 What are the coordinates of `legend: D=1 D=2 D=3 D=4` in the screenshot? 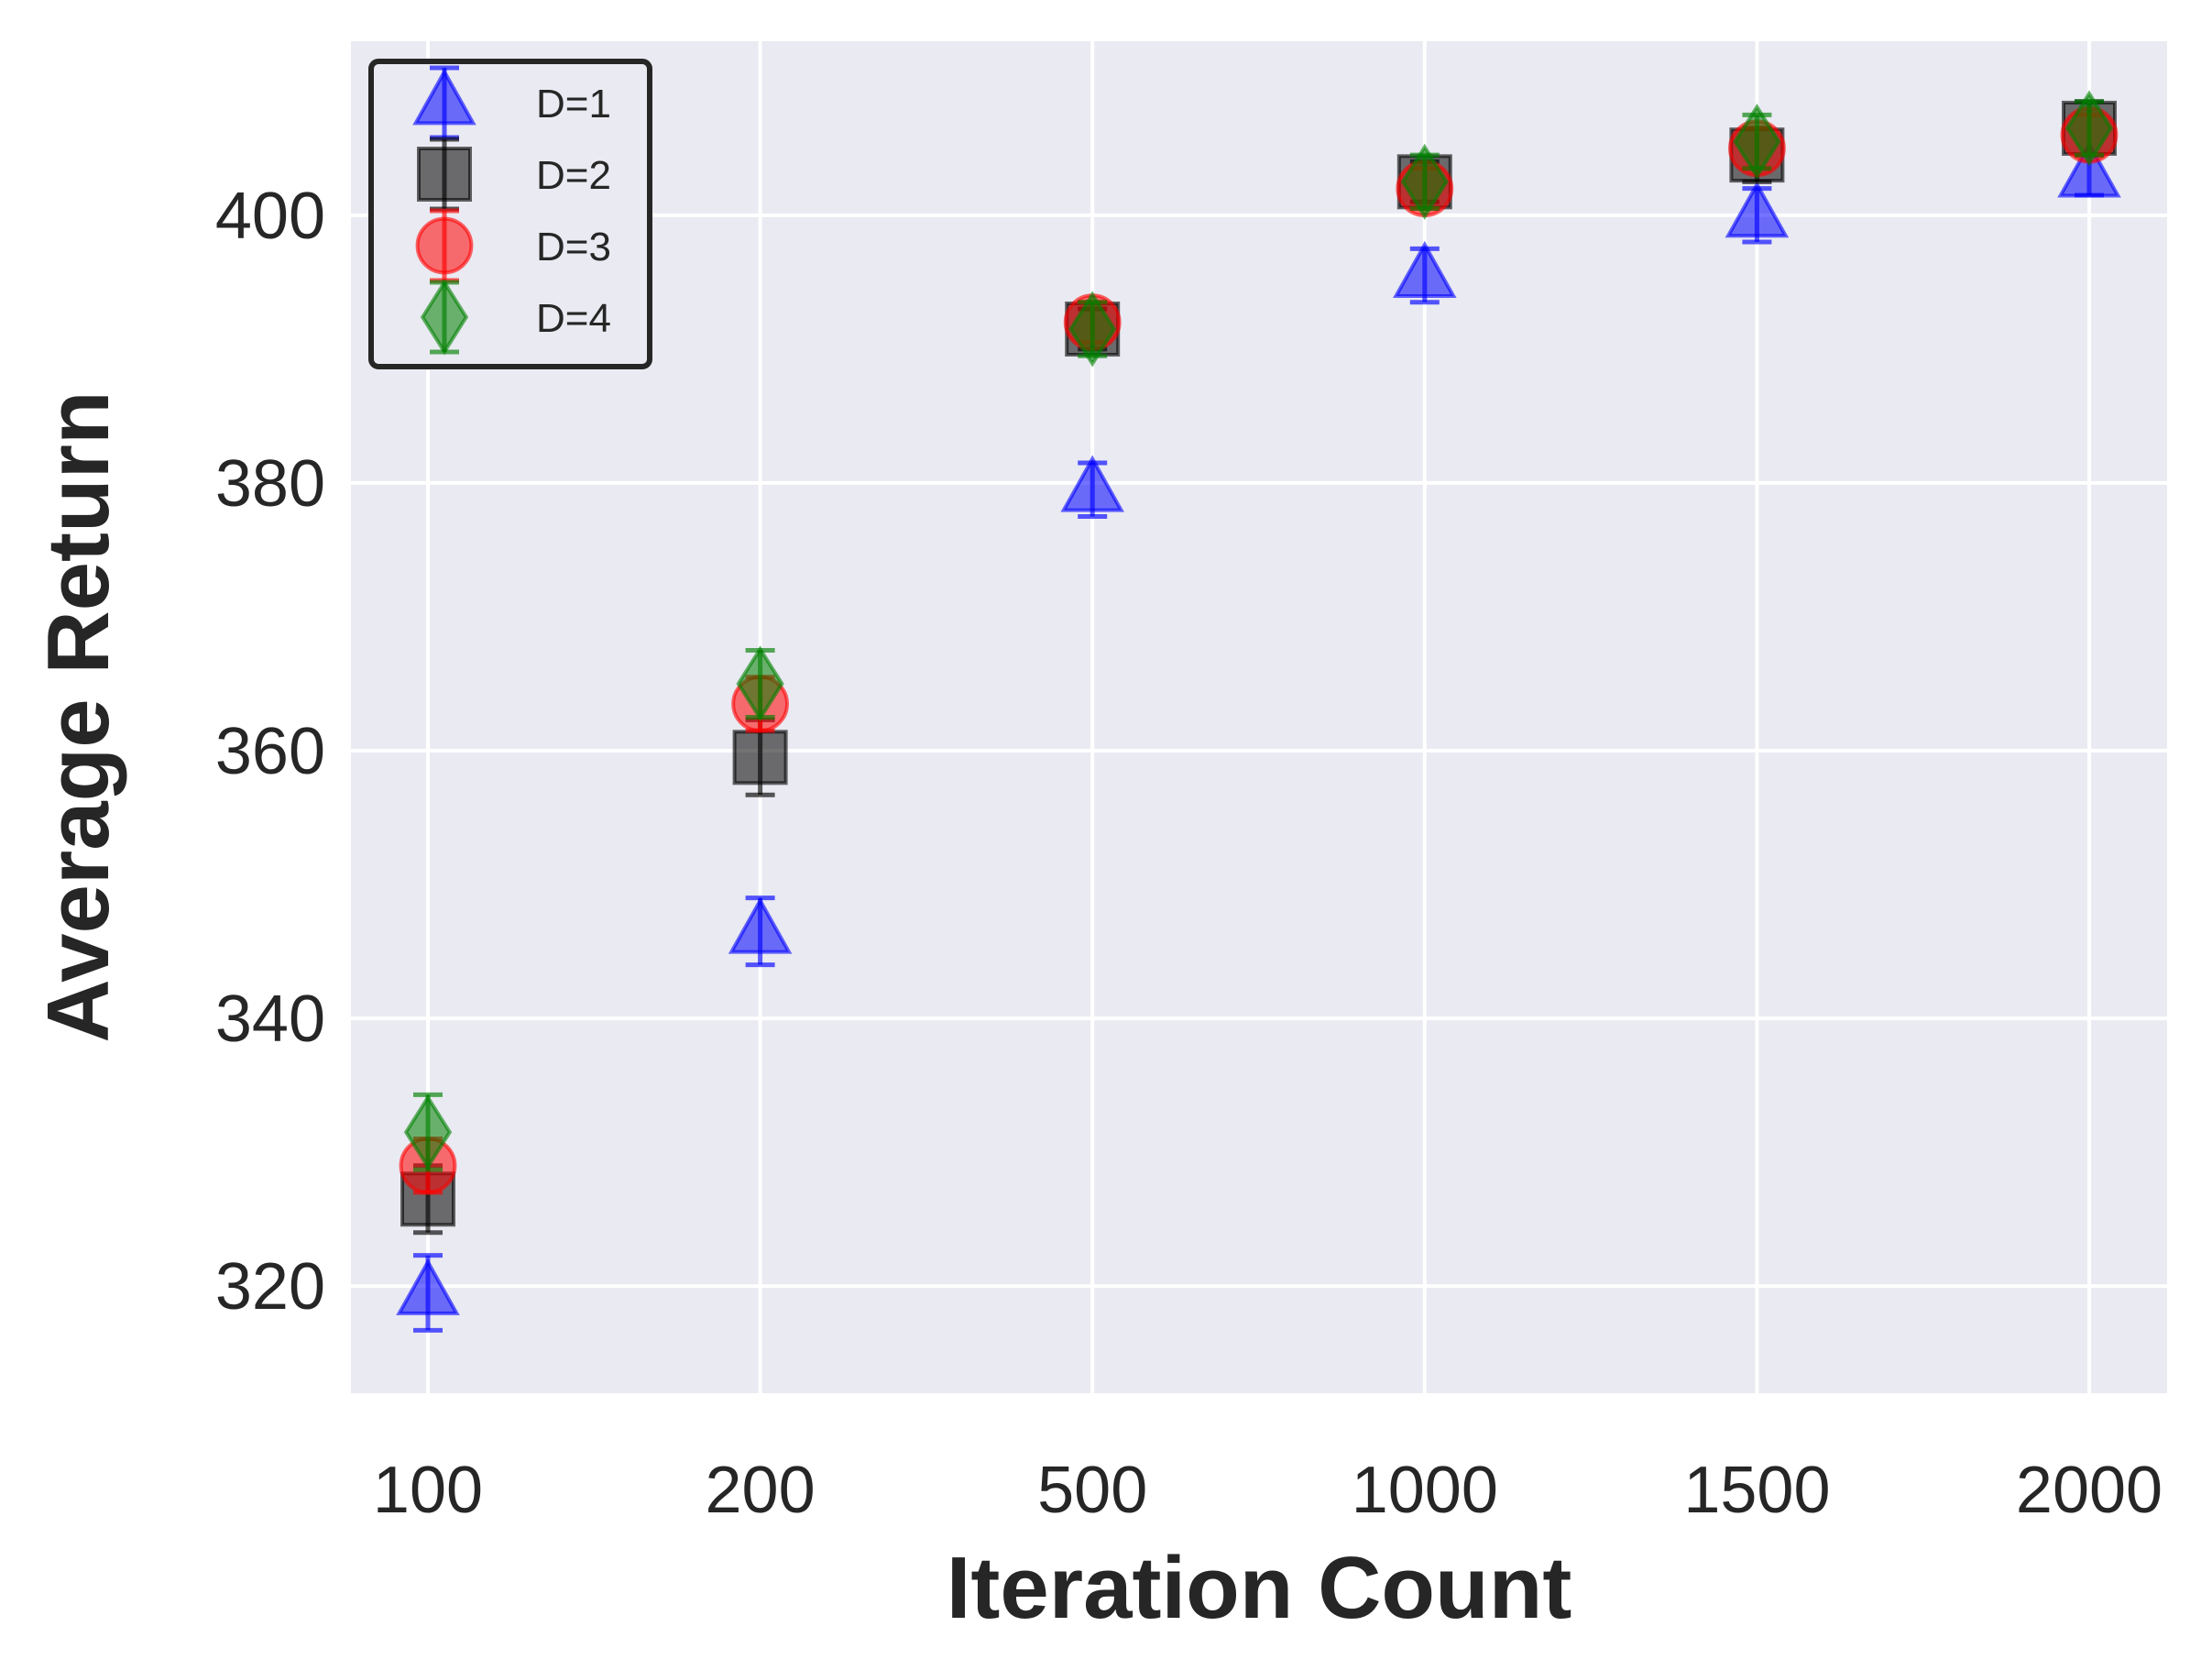 It's located at (510, 214).